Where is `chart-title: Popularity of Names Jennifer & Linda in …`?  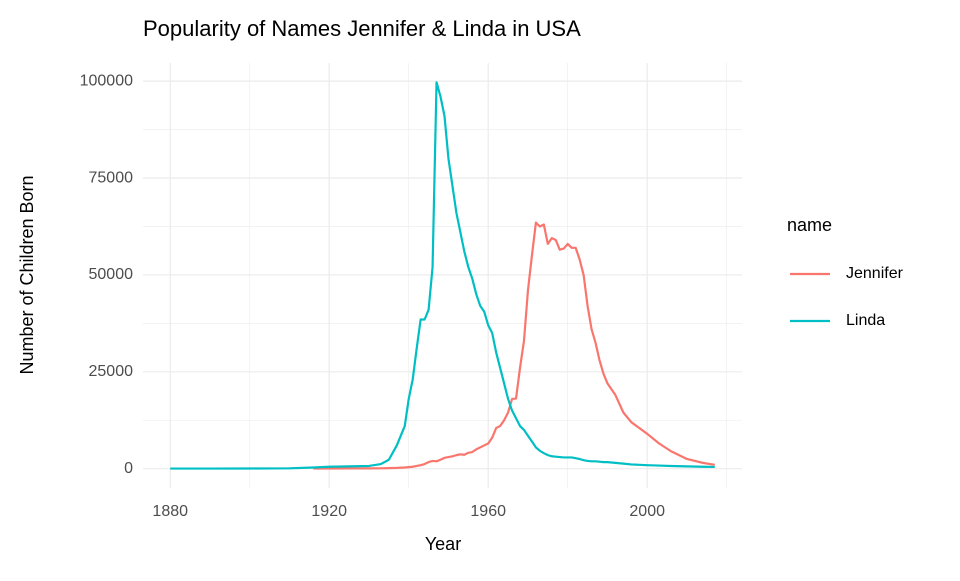
chart-title: Popularity of Names Jennifer & Linda in … is located at coordinates (362, 28).